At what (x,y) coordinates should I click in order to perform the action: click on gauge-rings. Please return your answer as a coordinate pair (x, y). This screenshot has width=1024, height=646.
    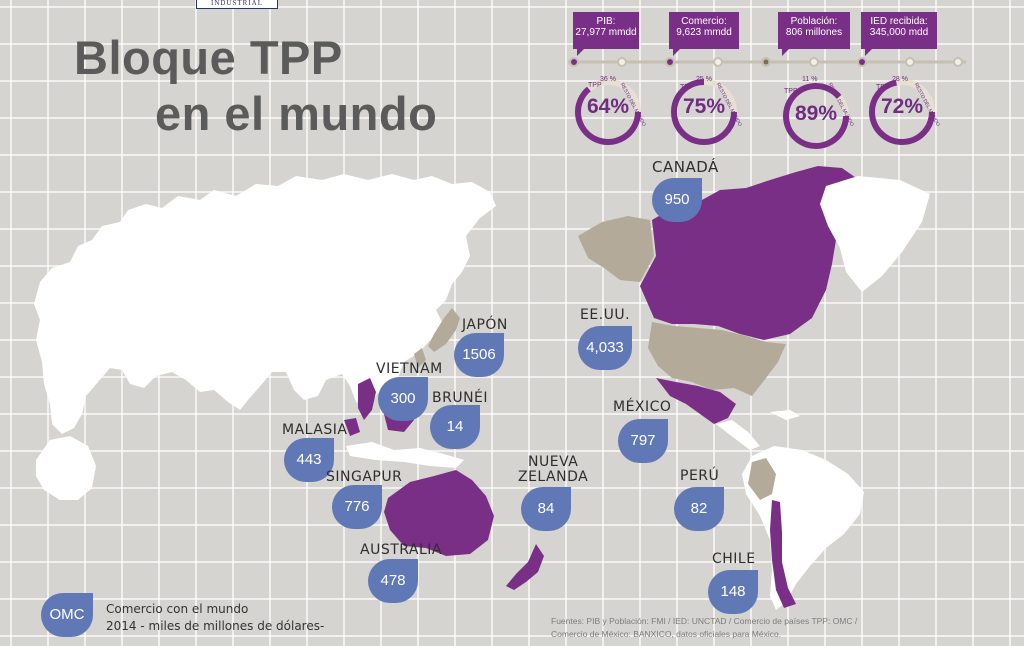
    Looking at the image, I should click on (755, 114).